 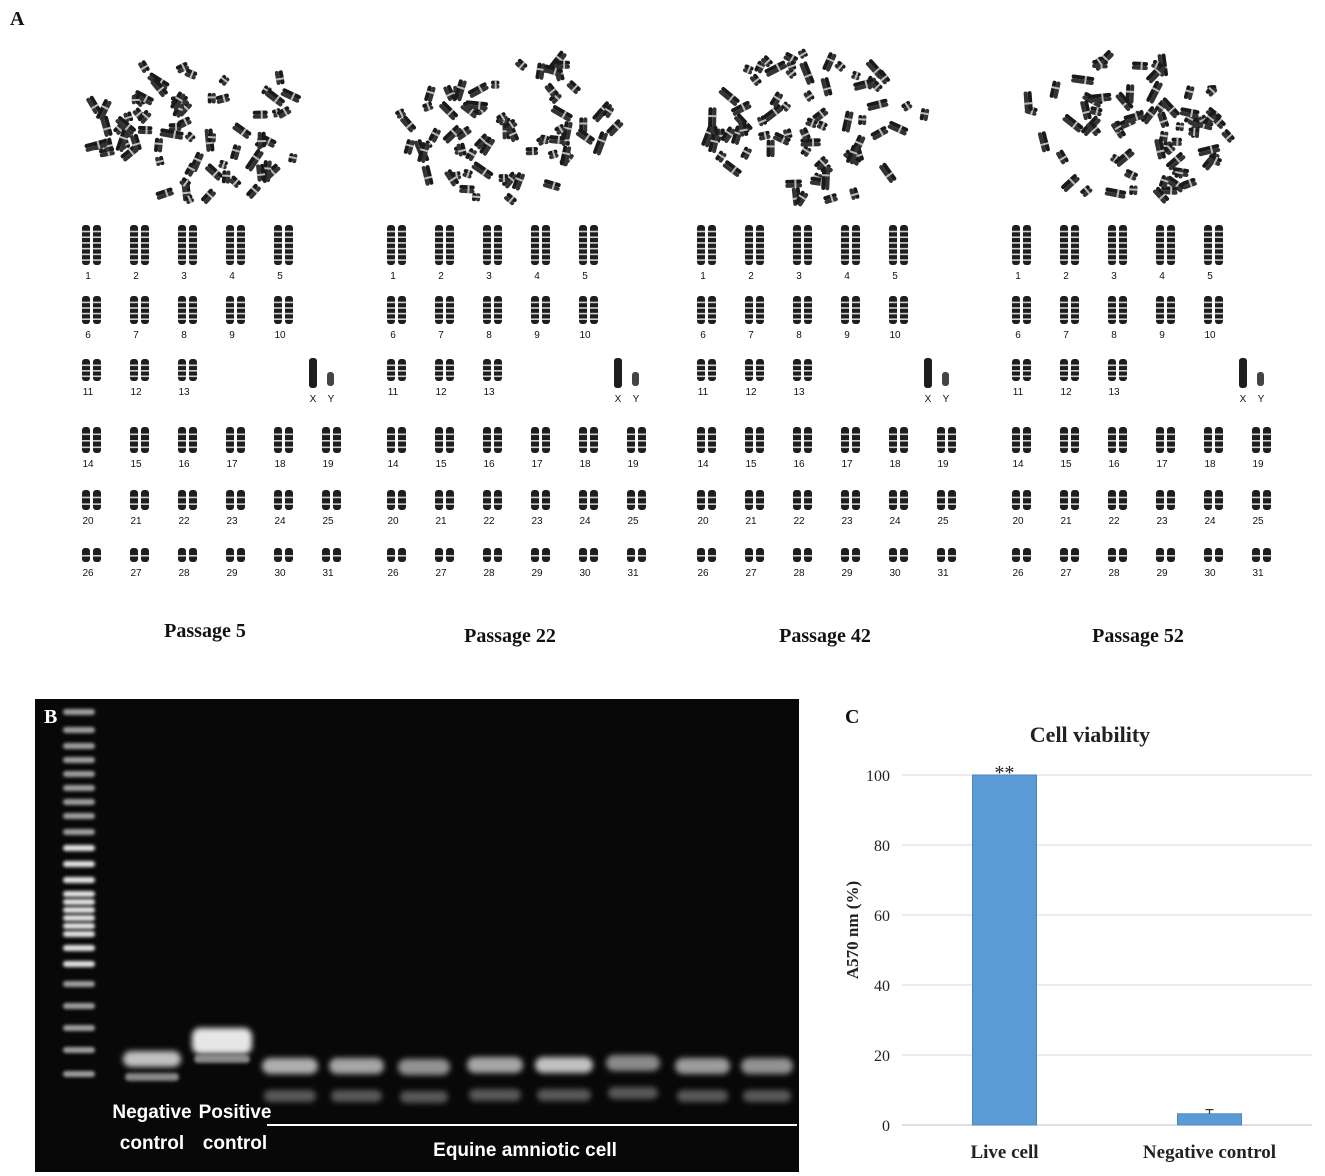 I want to click on bar, so click(x=1209, y=1119).